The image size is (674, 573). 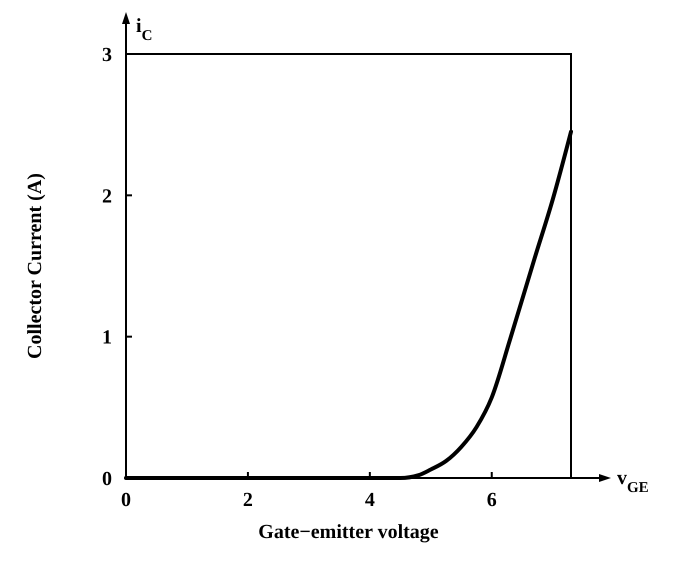 What do you see at coordinates (491, 500) in the screenshot?
I see `x-tick-label: 6` at bounding box center [491, 500].